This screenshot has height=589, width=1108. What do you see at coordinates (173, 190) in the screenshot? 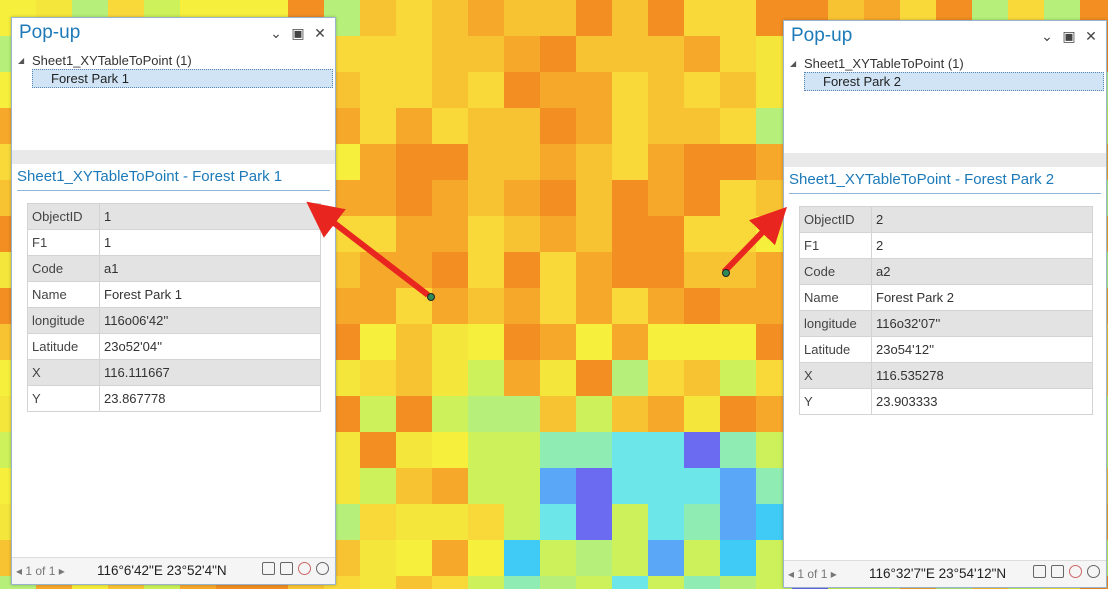
I see `detail-separator` at bounding box center [173, 190].